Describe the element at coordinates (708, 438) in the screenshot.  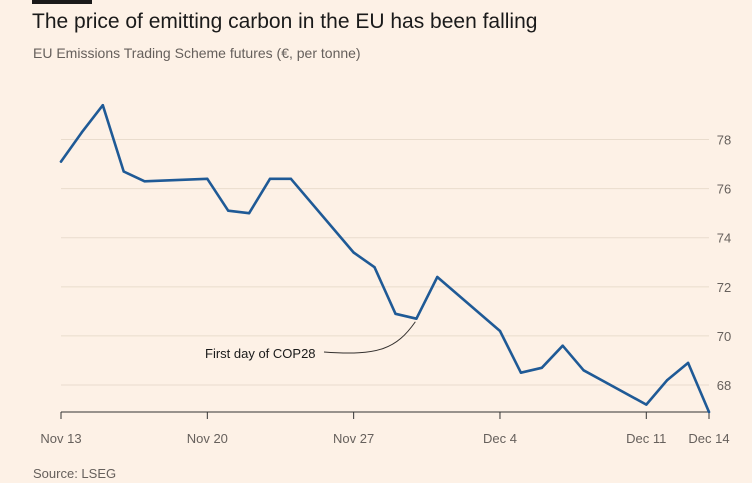
I see `x-tick-label: Dec 14` at that location.